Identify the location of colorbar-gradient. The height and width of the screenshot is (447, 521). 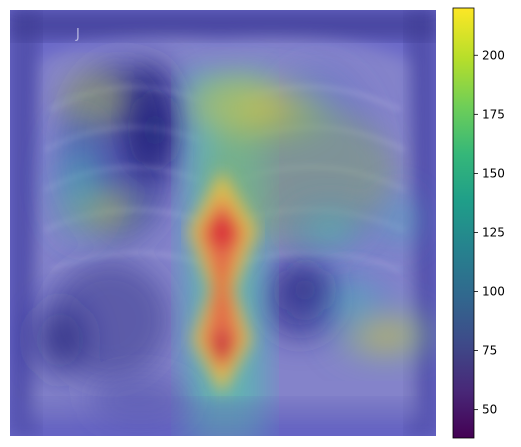
(463, 223).